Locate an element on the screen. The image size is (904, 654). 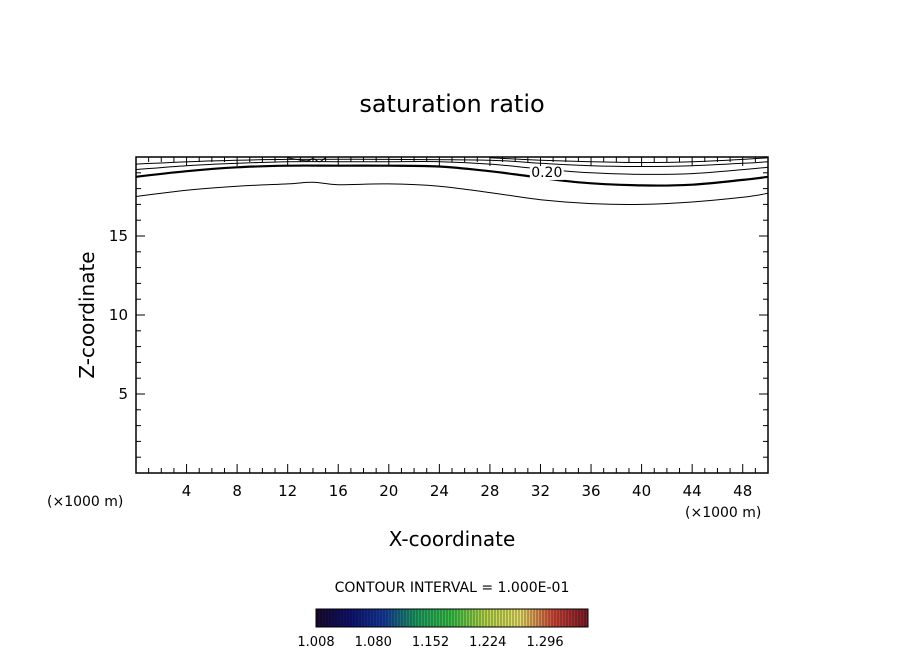
x-axis-label: X-coordinate is located at coordinates (452, 539).